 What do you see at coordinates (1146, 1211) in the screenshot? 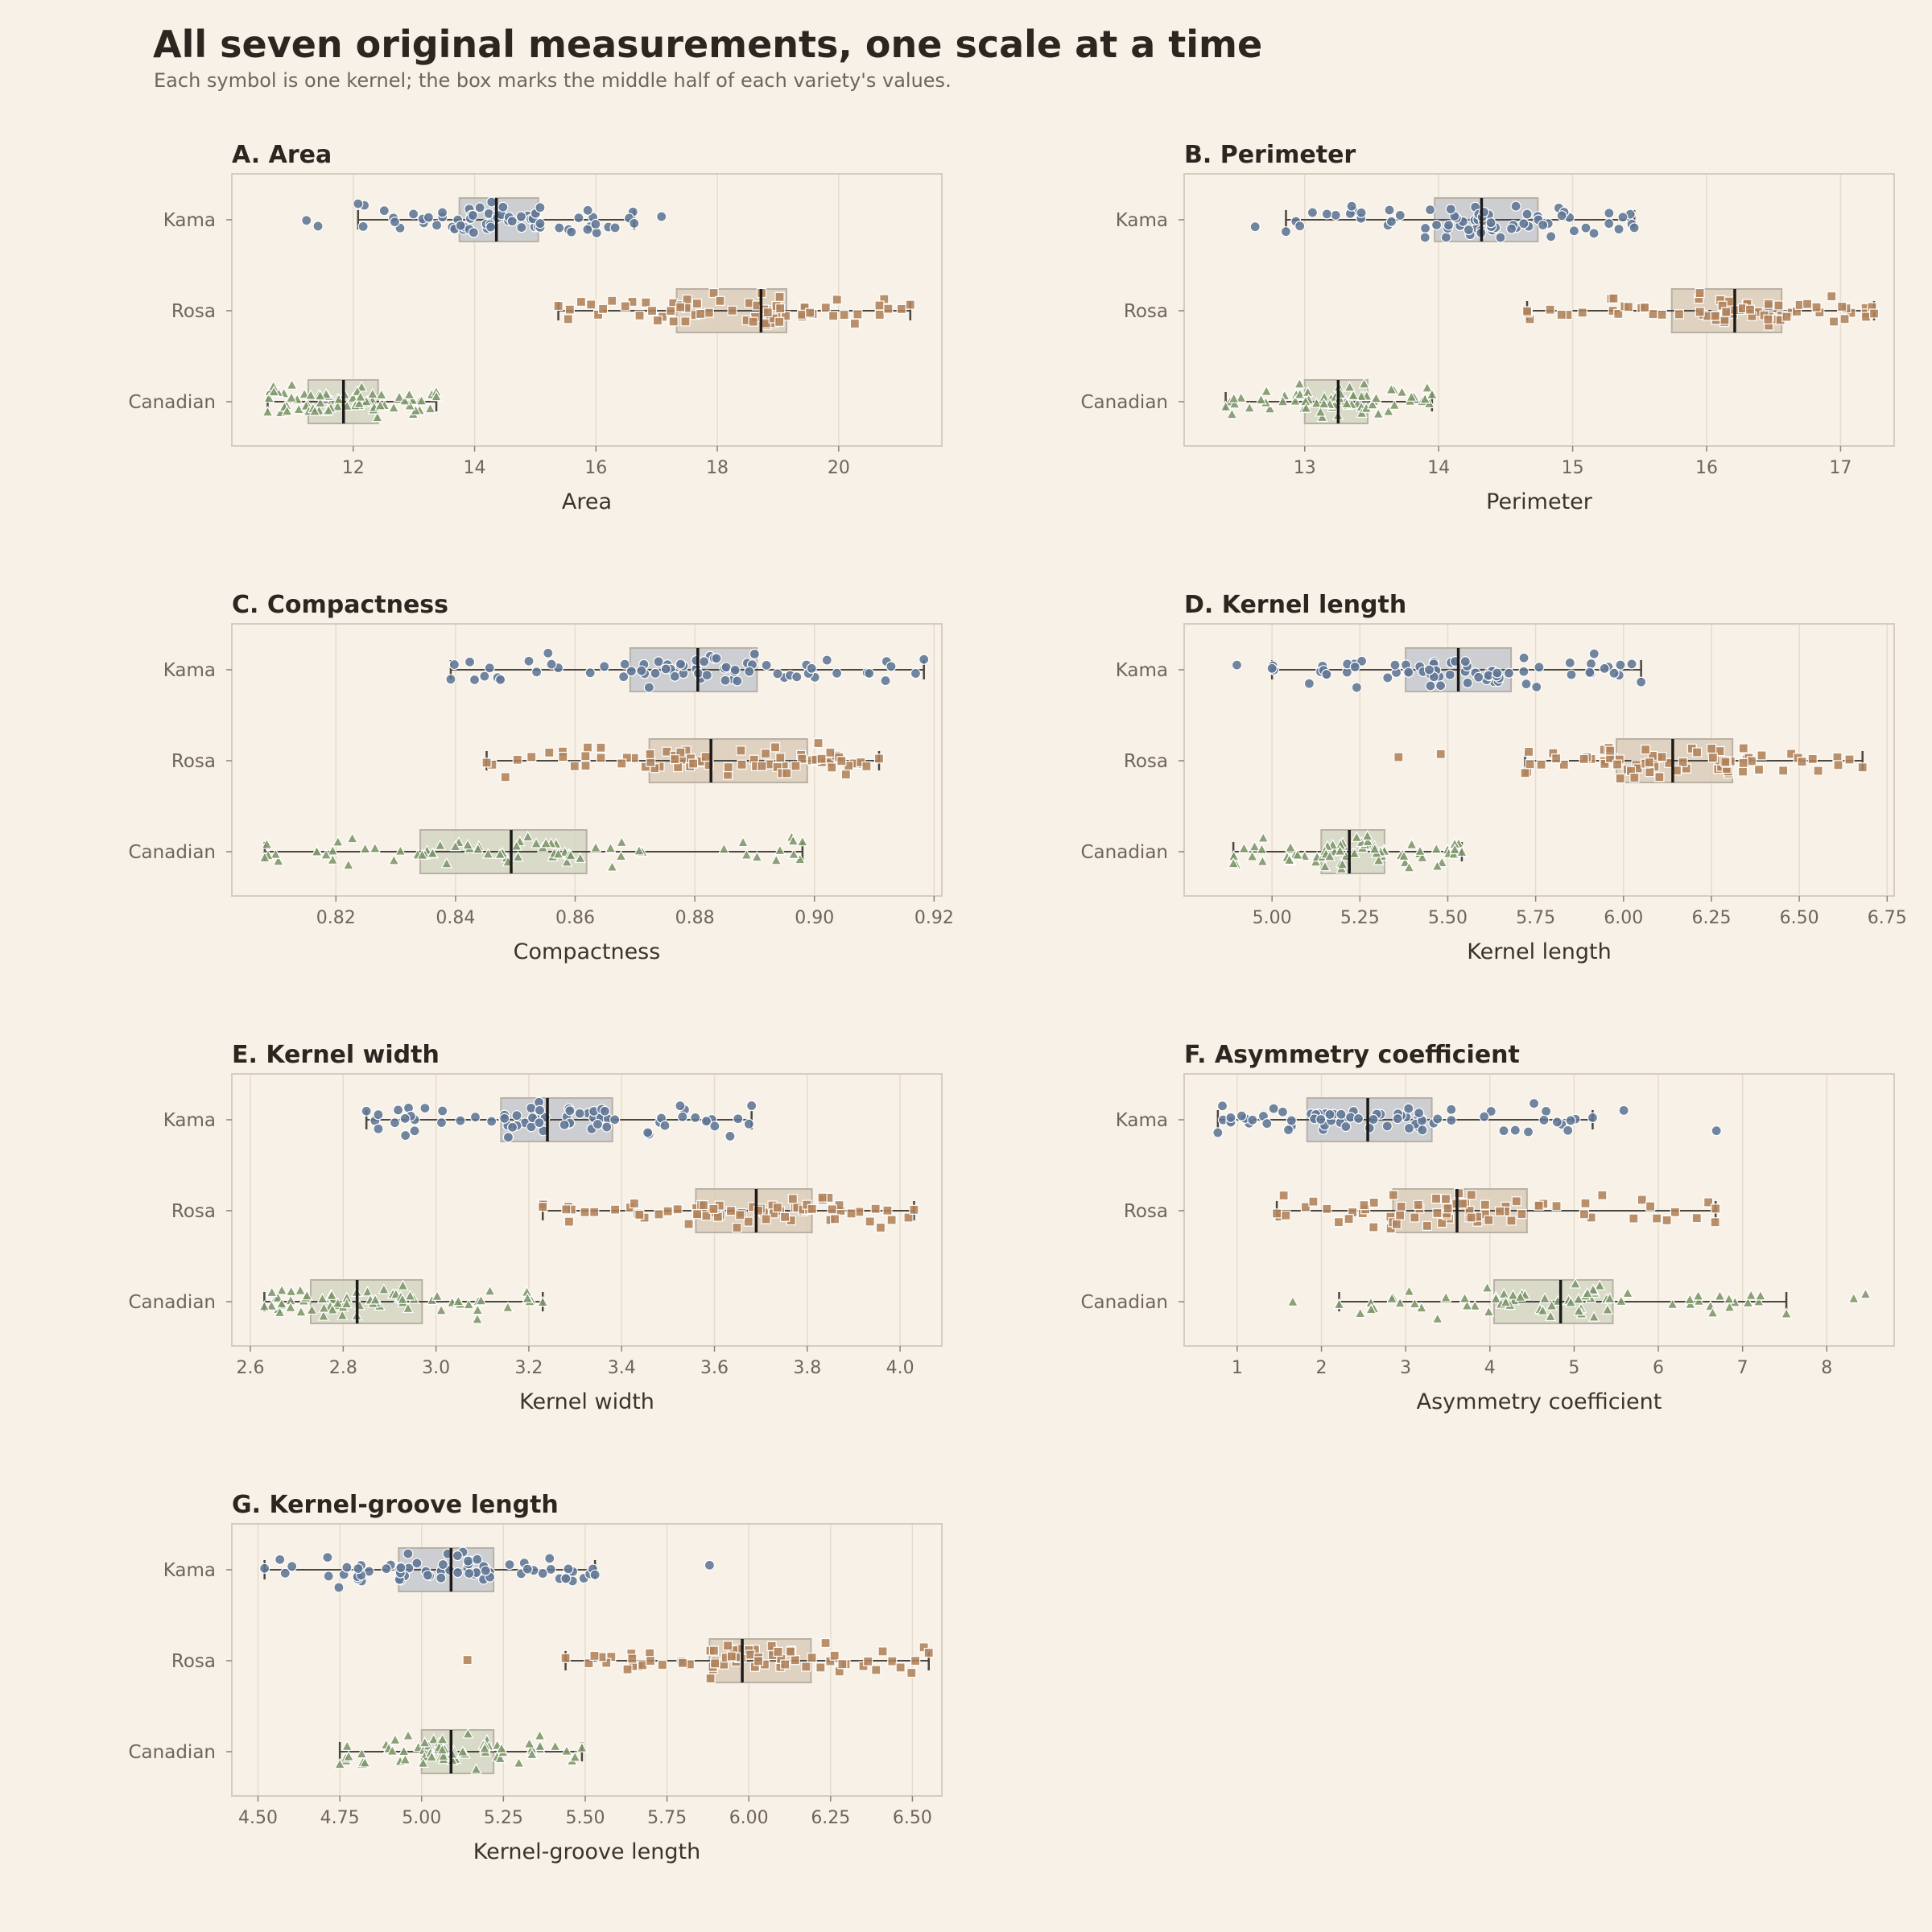
I see `y-category-label: Rosa` at bounding box center [1146, 1211].